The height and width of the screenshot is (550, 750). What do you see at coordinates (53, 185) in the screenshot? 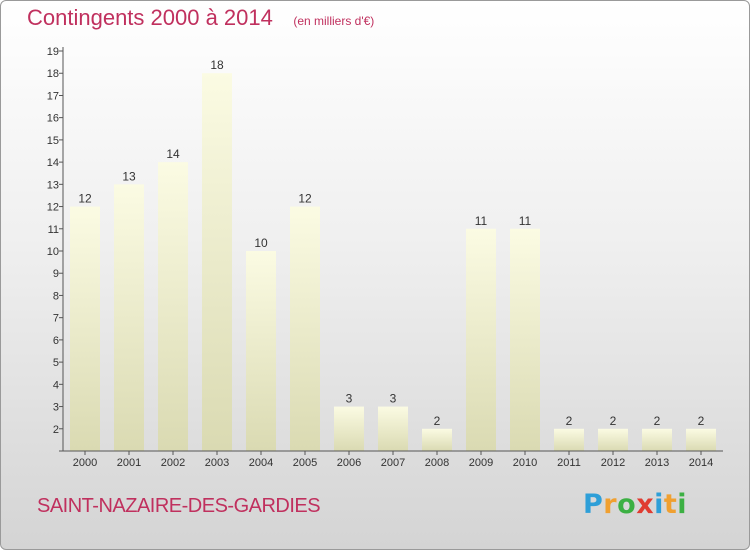
I see `y-tick-label: 13` at bounding box center [53, 185].